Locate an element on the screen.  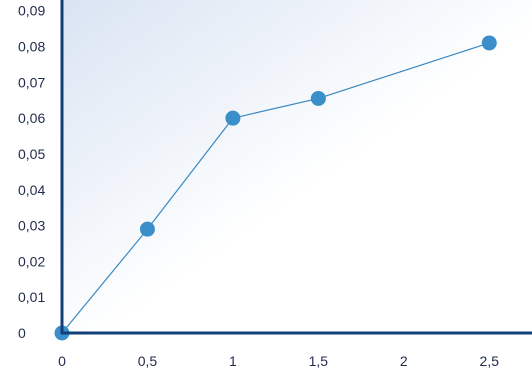
y-tick-label: 0,01 is located at coordinates (31, 297).